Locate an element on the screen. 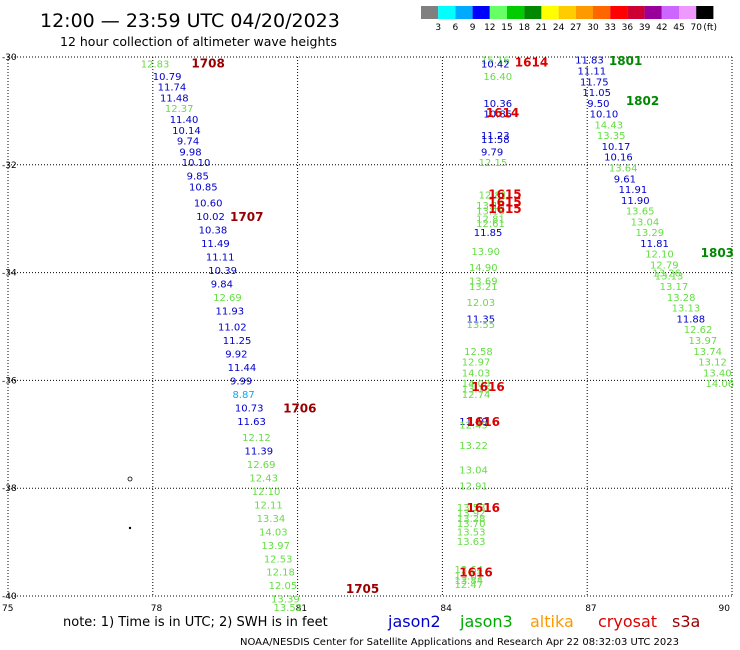 The image size is (740, 650). swh-point-s3a: 12.43 is located at coordinates (263, 478).